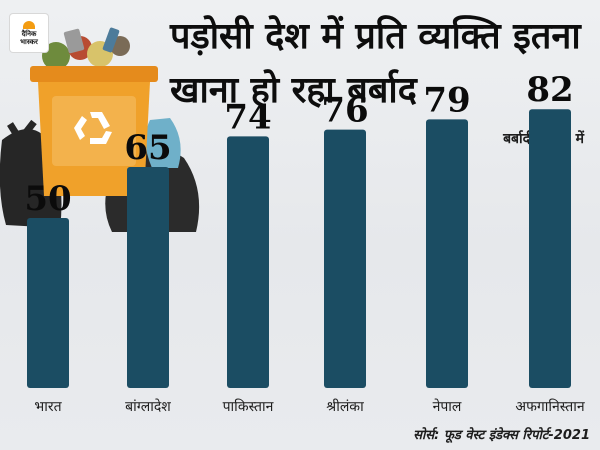 This screenshot has height=450, width=600. Describe the element at coordinates (344, 111) in the screenshot. I see `value-label-3: 76` at that location.